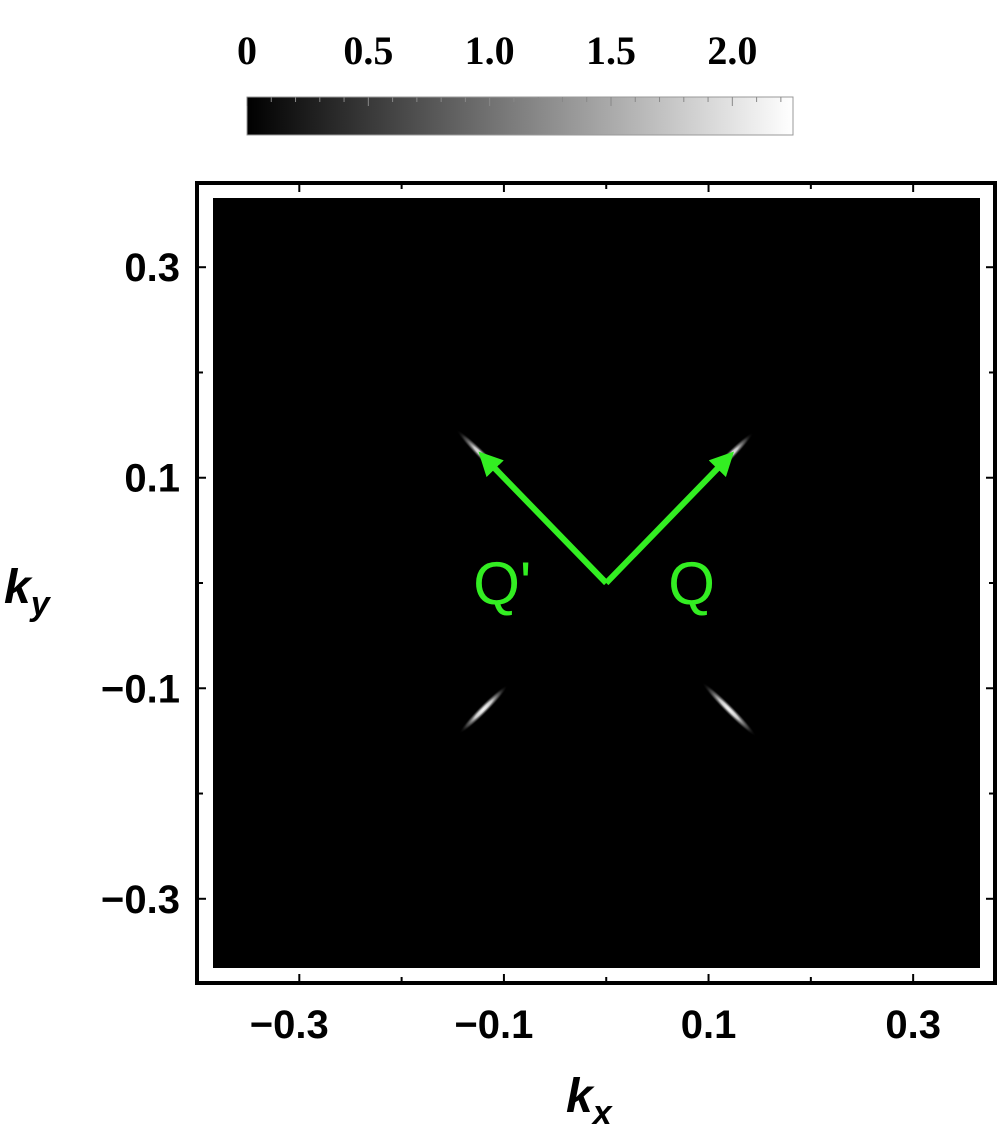 This screenshot has height=1135, width=1000. I want to click on x-tick-label: −0.3, so click(289, 1025).